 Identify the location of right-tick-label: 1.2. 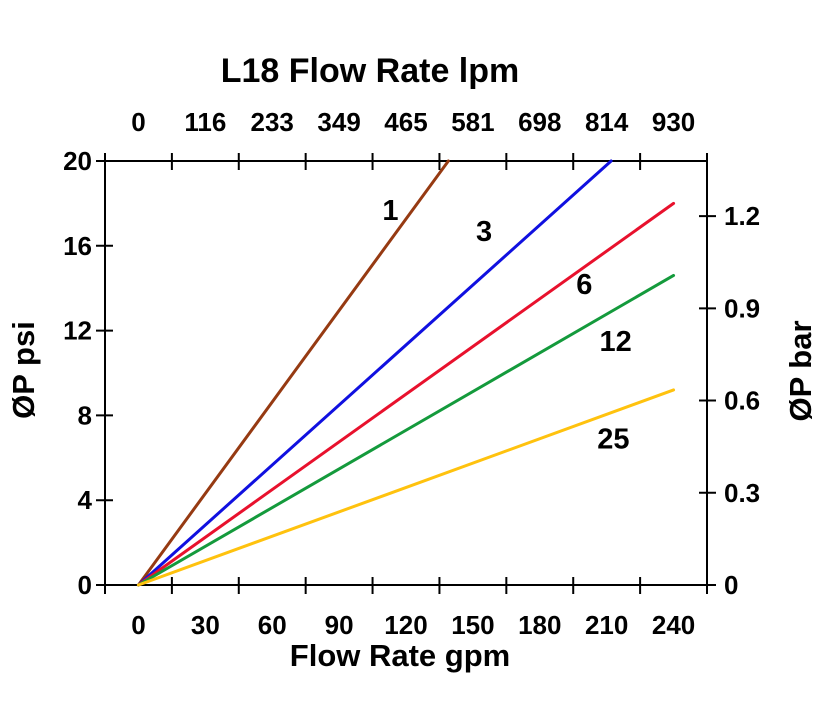
(742, 216).